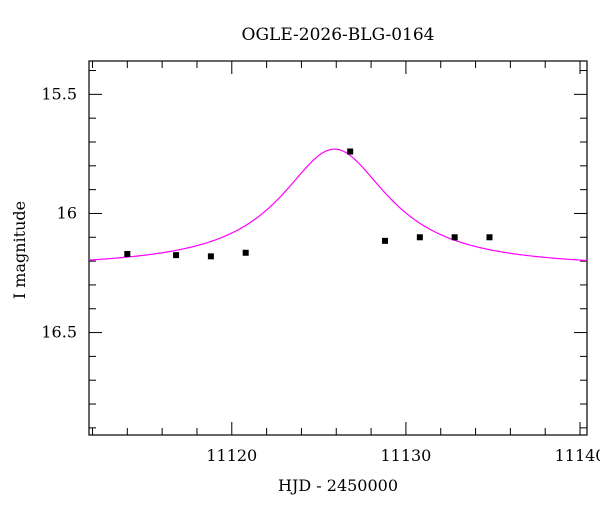 The height and width of the screenshot is (512, 600). I want to click on y-tick-label: 16, so click(67, 212).